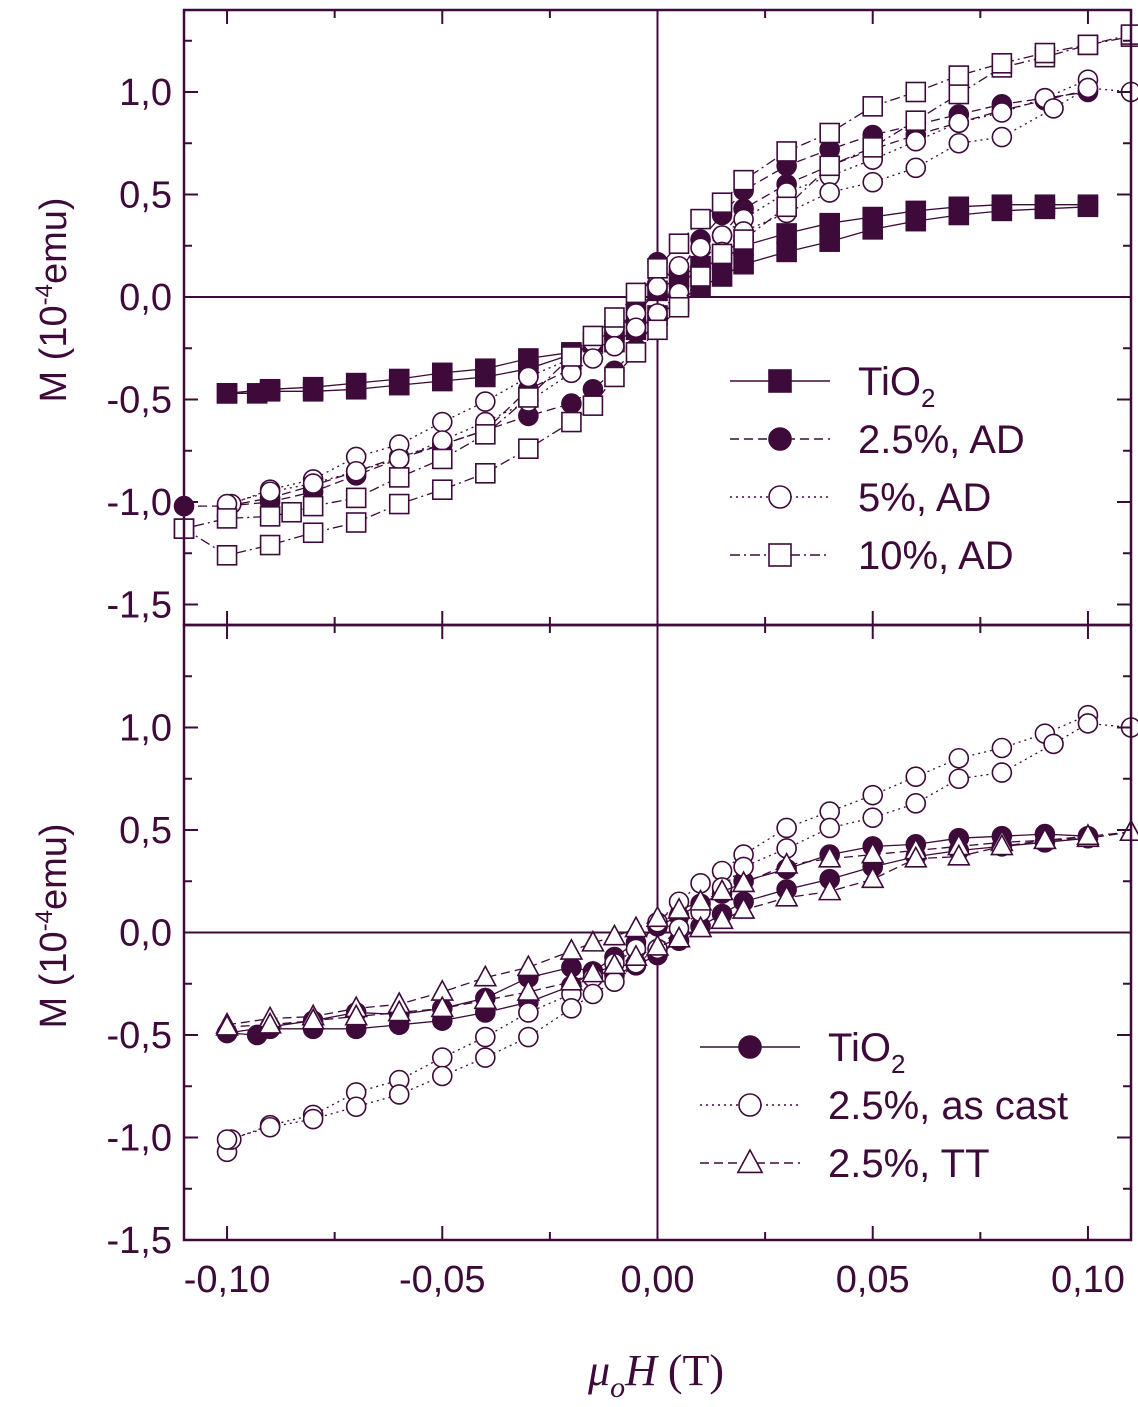 This screenshot has height=1407, width=1138. Describe the element at coordinates (873, 1280) in the screenshot. I see `x-tick-label: 0,05` at that location.